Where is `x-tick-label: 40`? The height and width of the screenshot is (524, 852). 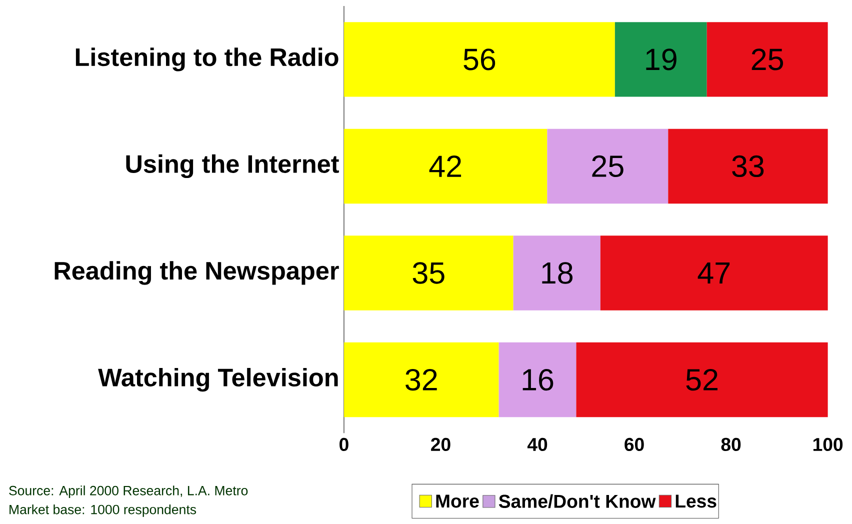
x-tick-label: 40 is located at coordinates (537, 445).